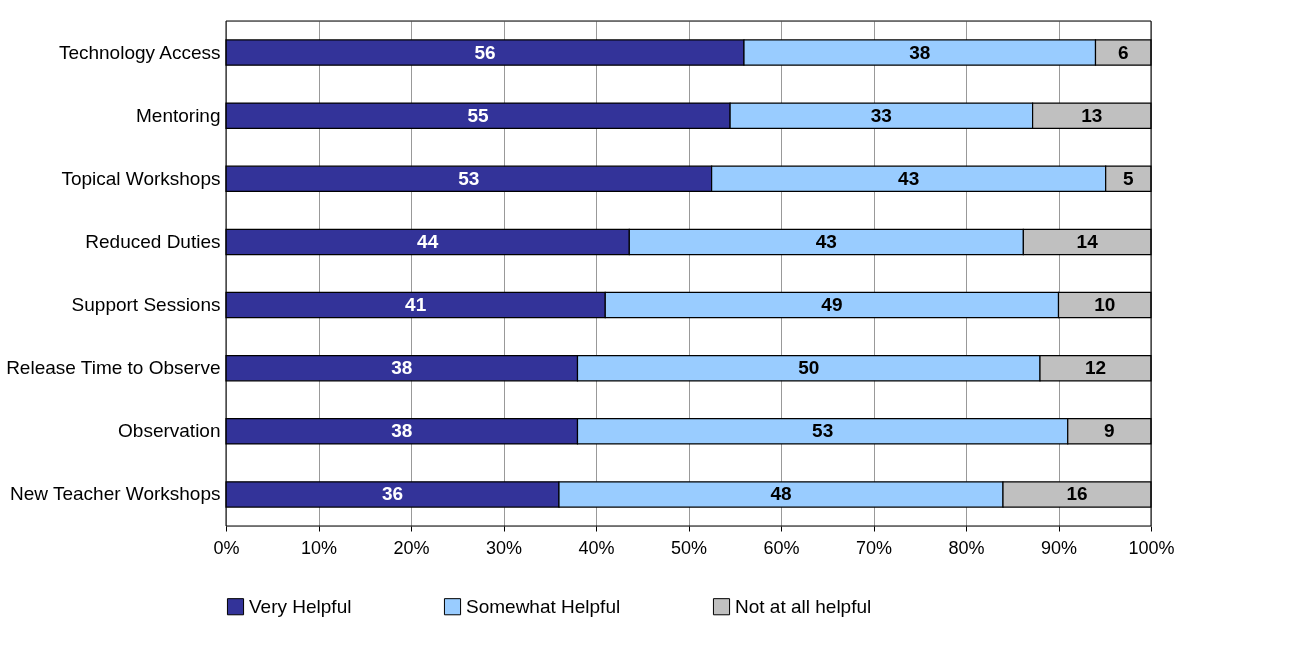 The width and height of the screenshot is (1297, 646). What do you see at coordinates (139, 52) in the screenshot?
I see `y-tick-label: Technology Access` at bounding box center [139, 52].